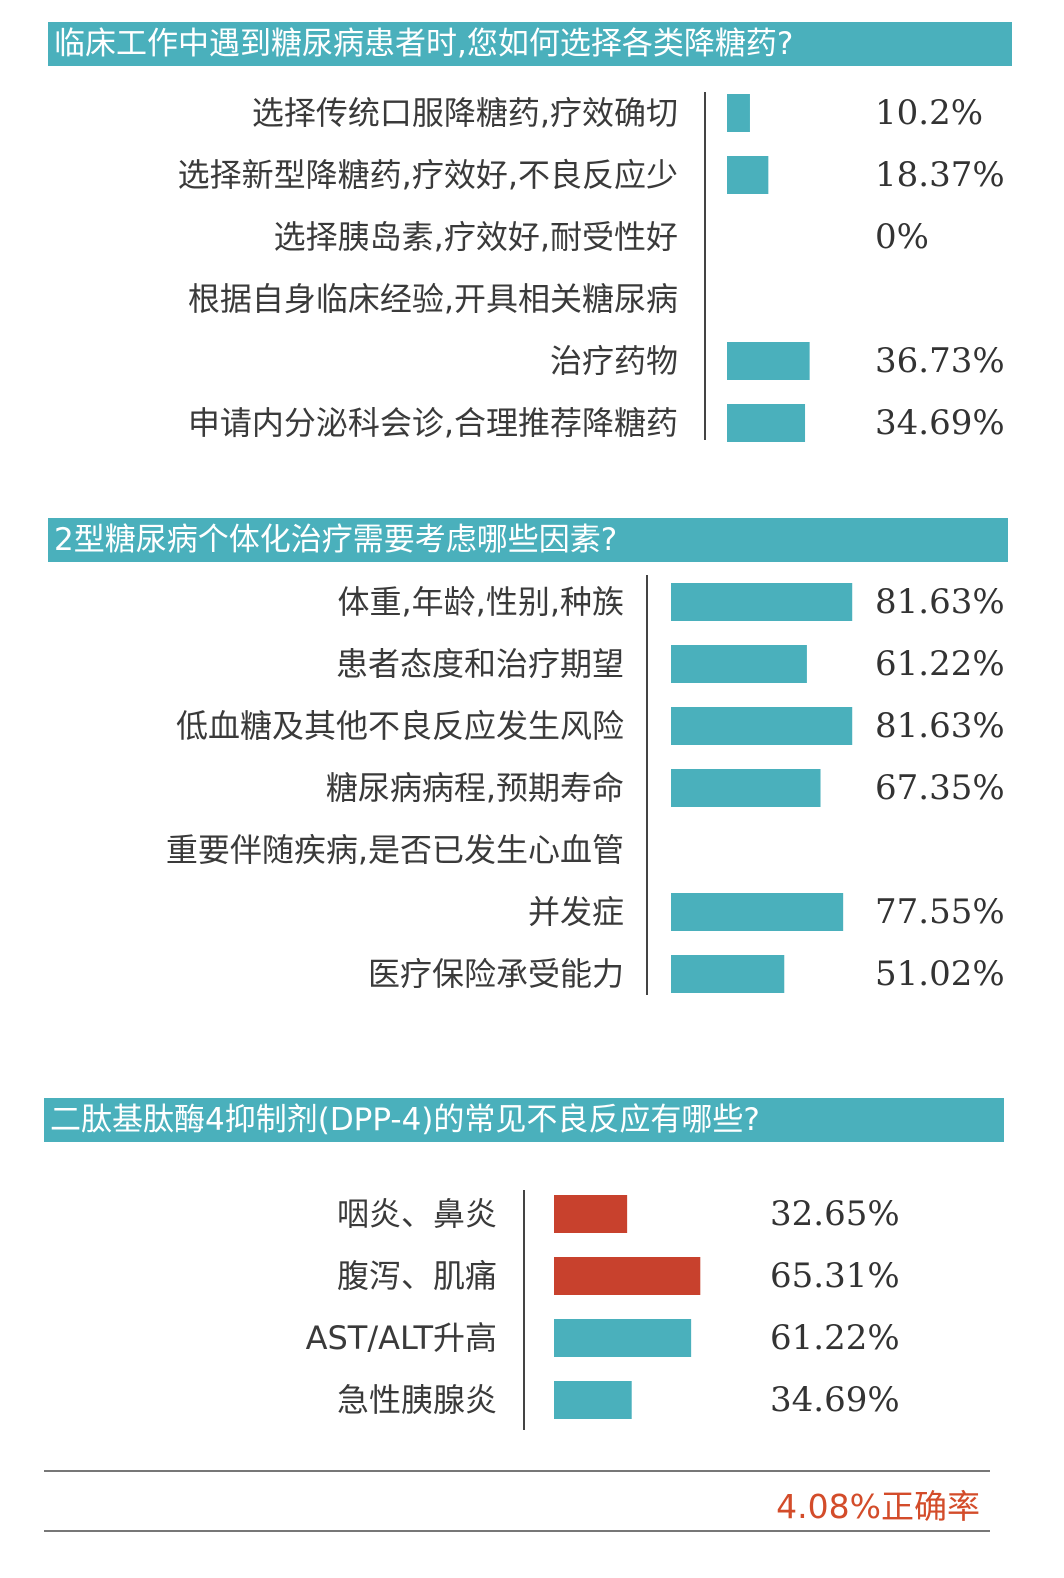  I want to click on chart2-category-label: 重要伴随疾病,是否已发生心血管, so click(395, 850).